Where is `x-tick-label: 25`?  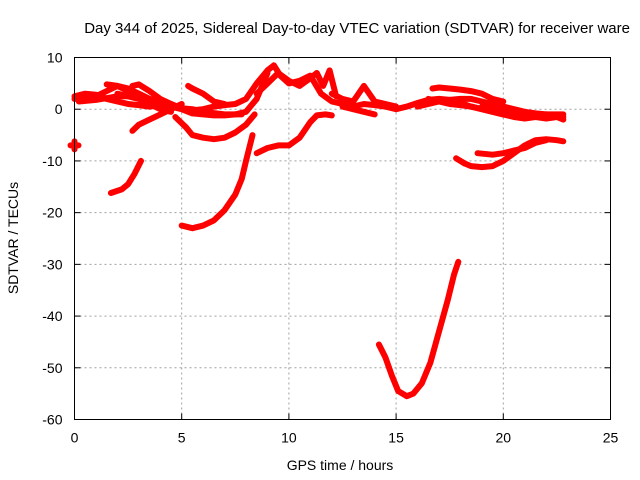
x-tick-label: 25 is located at coordinates (611, 438).